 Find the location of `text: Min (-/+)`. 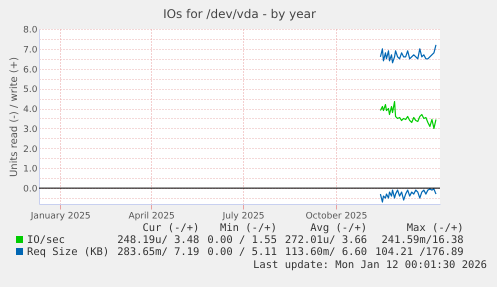

text: Min (-/+) is located at coordinates (248, 228).